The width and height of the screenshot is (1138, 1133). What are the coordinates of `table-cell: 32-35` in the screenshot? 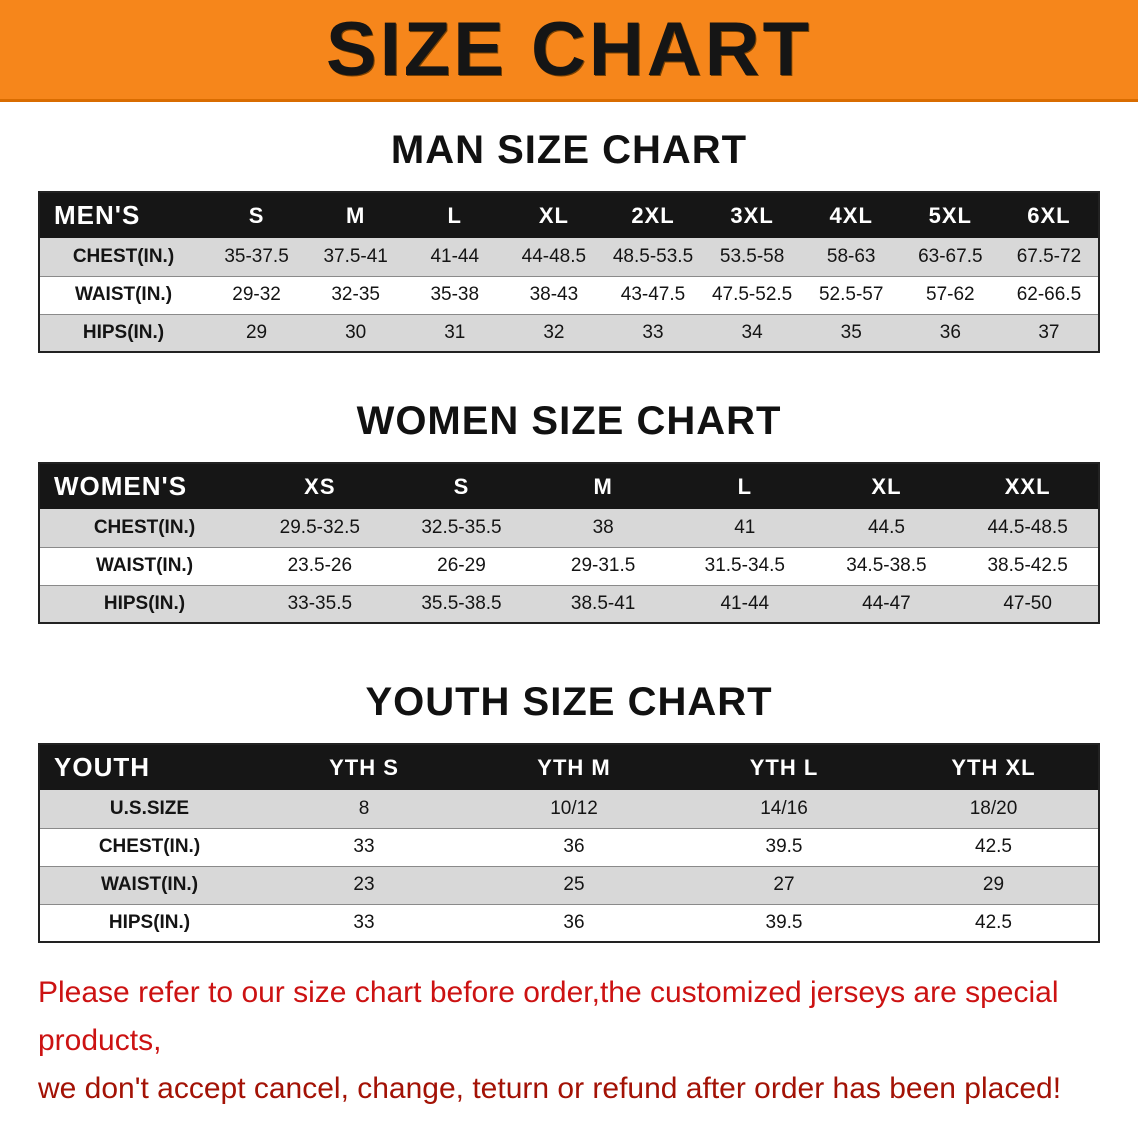 It's located at (356, 294).